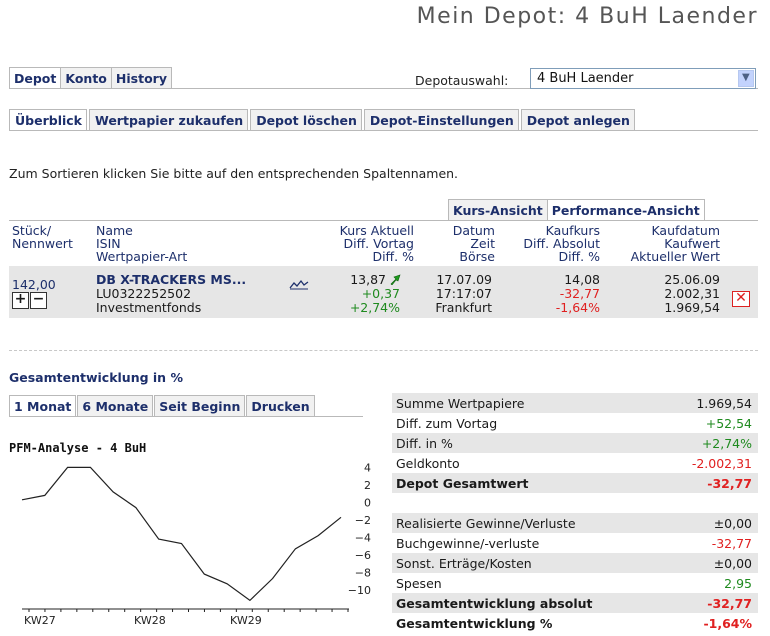 The height and width of the screenshot is (636, 770). I want to click on col-header-name: Name ISIN Wertpapier-Art, so click(141, 243).